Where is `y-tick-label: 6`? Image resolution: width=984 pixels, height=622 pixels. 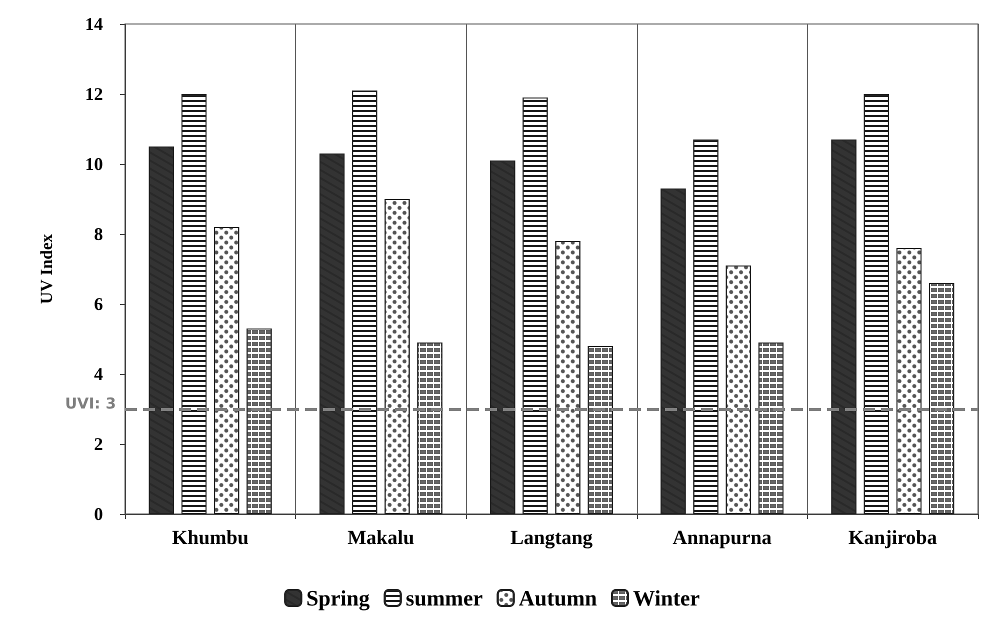
y-tick-label: 6 is located at coordinates (98, 304).